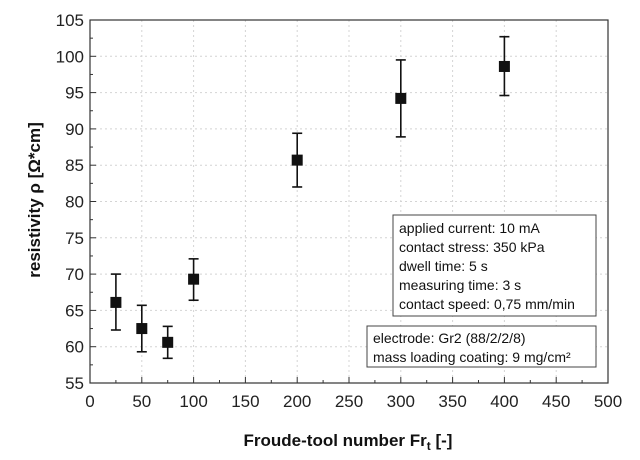 The height and width of the screenshot is (460, 640). Describe the element at coordinates (297, 401) in the screenshot. I see `x-tick-label: 200` at that location.